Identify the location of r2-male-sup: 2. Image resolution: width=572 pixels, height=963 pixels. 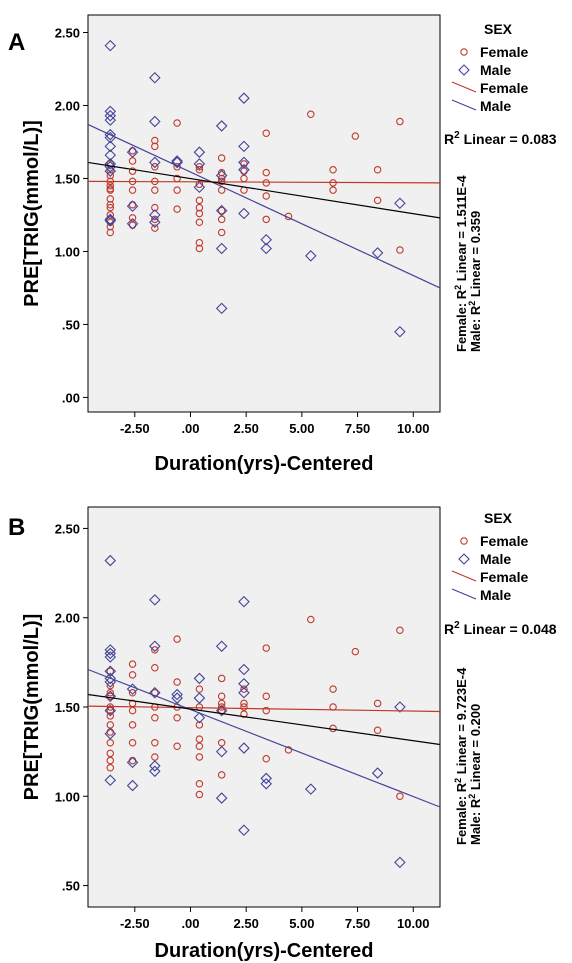
(472, 796).